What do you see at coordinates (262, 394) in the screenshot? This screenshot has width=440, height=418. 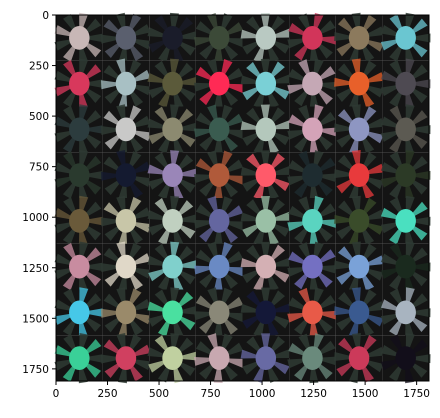 I see `x-tick-label: 1000` at bounding box center [262, 394].